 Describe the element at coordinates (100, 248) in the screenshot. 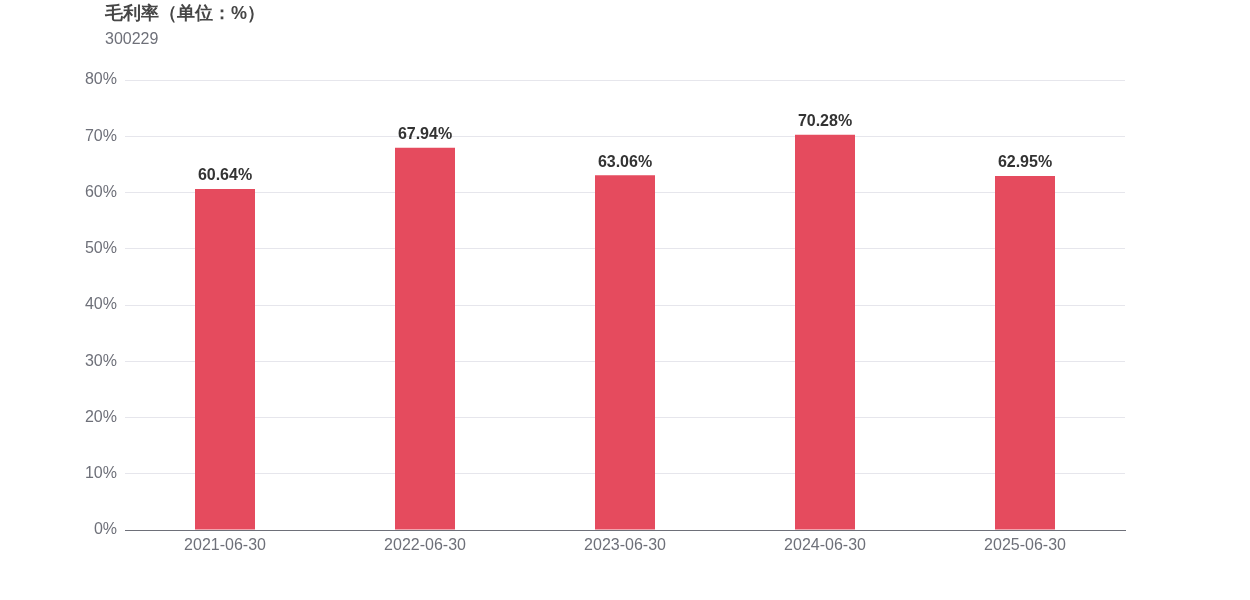

I see `y-tick-label: 50%` at that location.